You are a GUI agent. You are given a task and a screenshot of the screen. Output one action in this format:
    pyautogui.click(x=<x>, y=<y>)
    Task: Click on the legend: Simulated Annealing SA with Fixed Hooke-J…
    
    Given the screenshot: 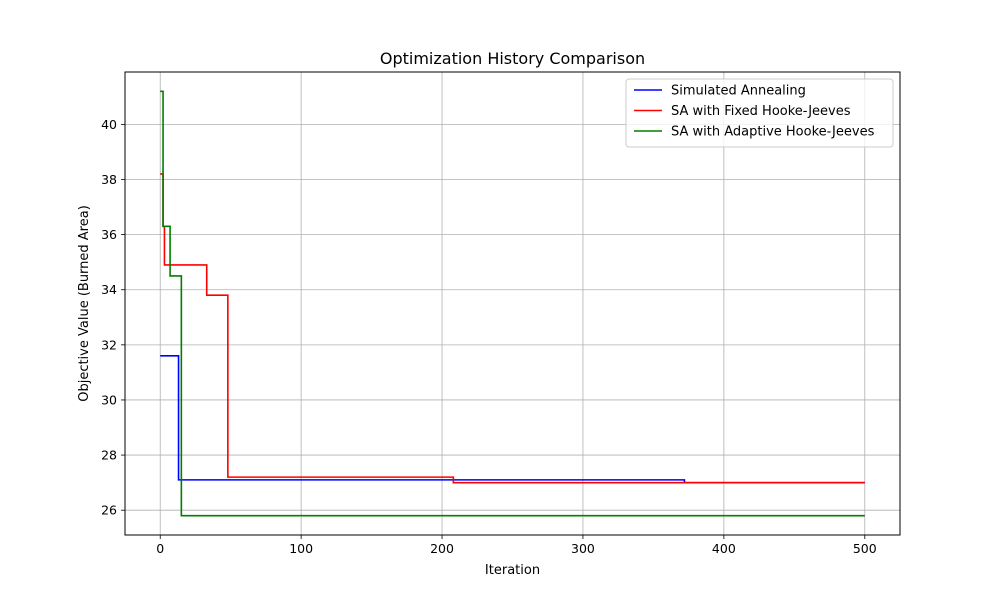 What is the action you would take?
    pyautogui.click(x=759, y=113)
    